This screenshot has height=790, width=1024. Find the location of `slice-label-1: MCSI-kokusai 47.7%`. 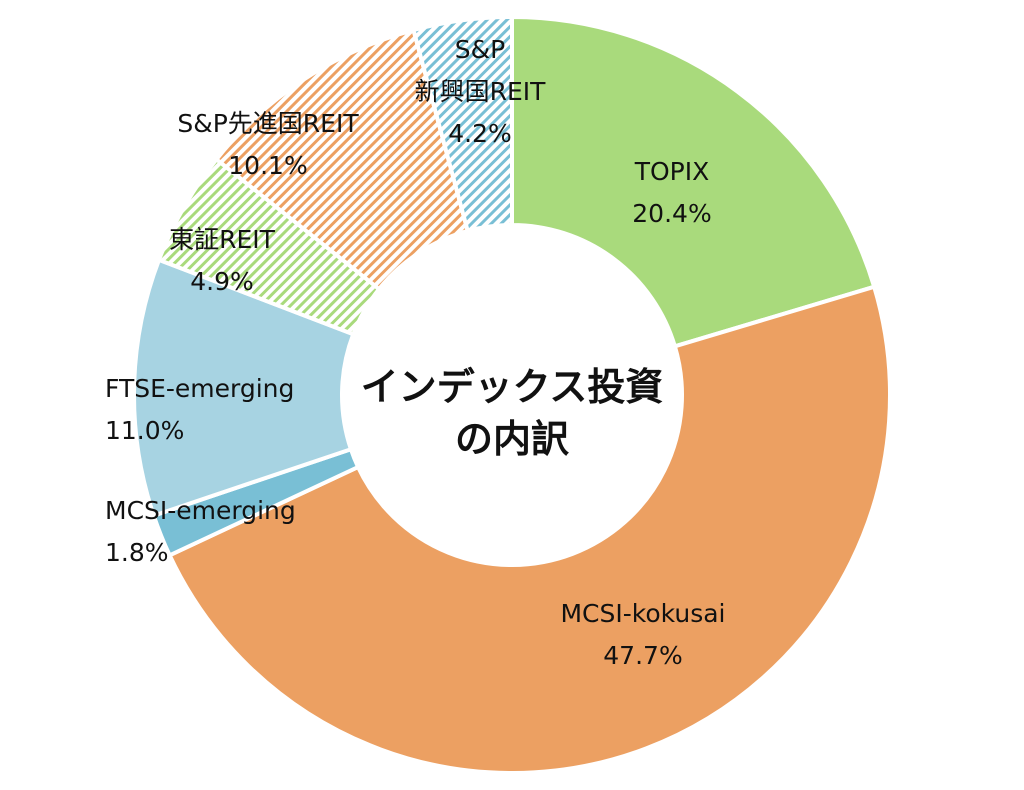

slice-label-1: MCSI-kokusai 47.7% is located at coordinates (642, 634).